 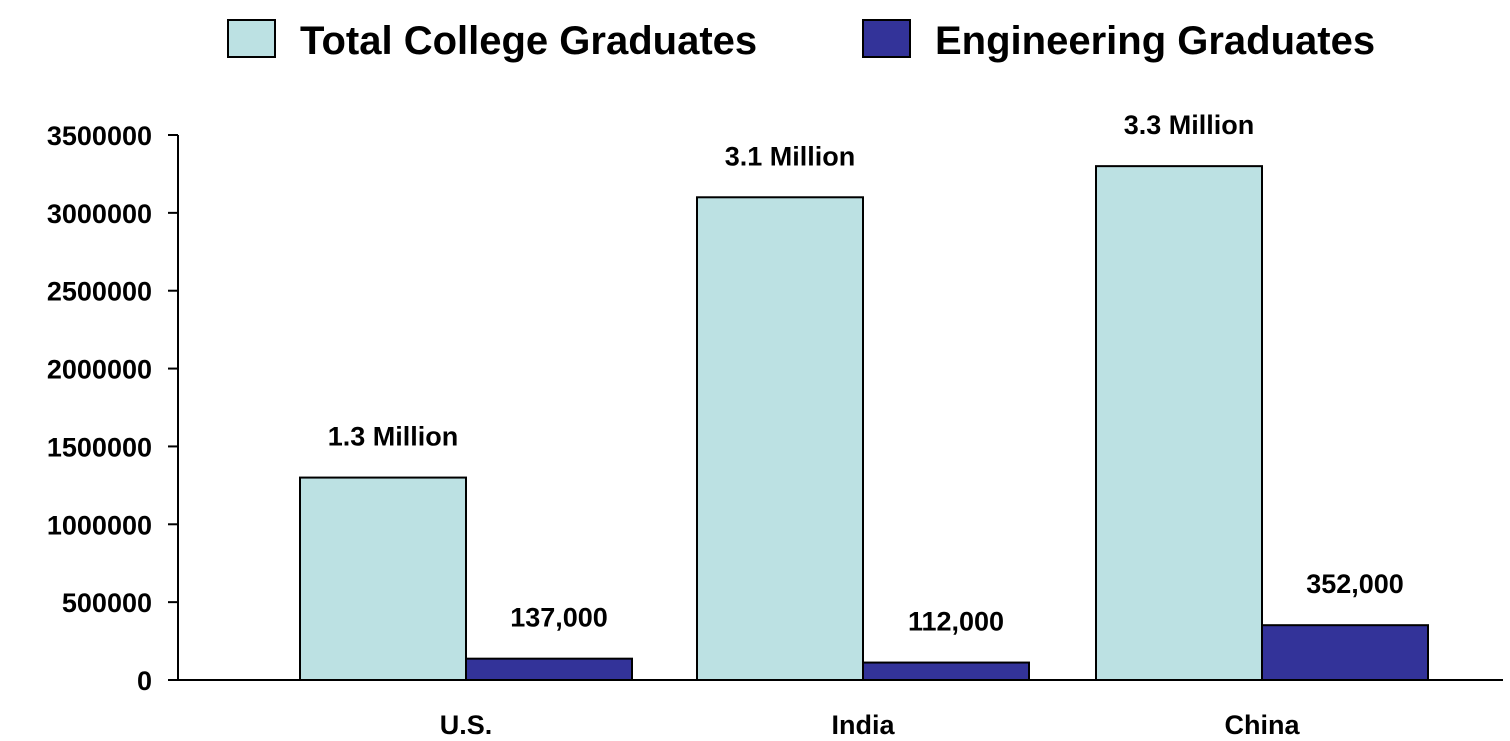 I want to click on data-label-total-1: 3.1 Million, so click(x=790, y=156).